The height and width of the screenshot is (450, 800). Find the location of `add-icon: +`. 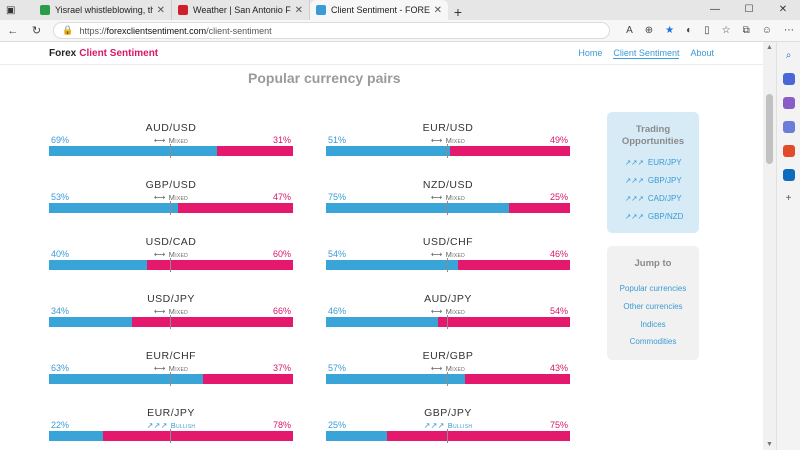

add-icon: + is located at coordinates (788, 198).